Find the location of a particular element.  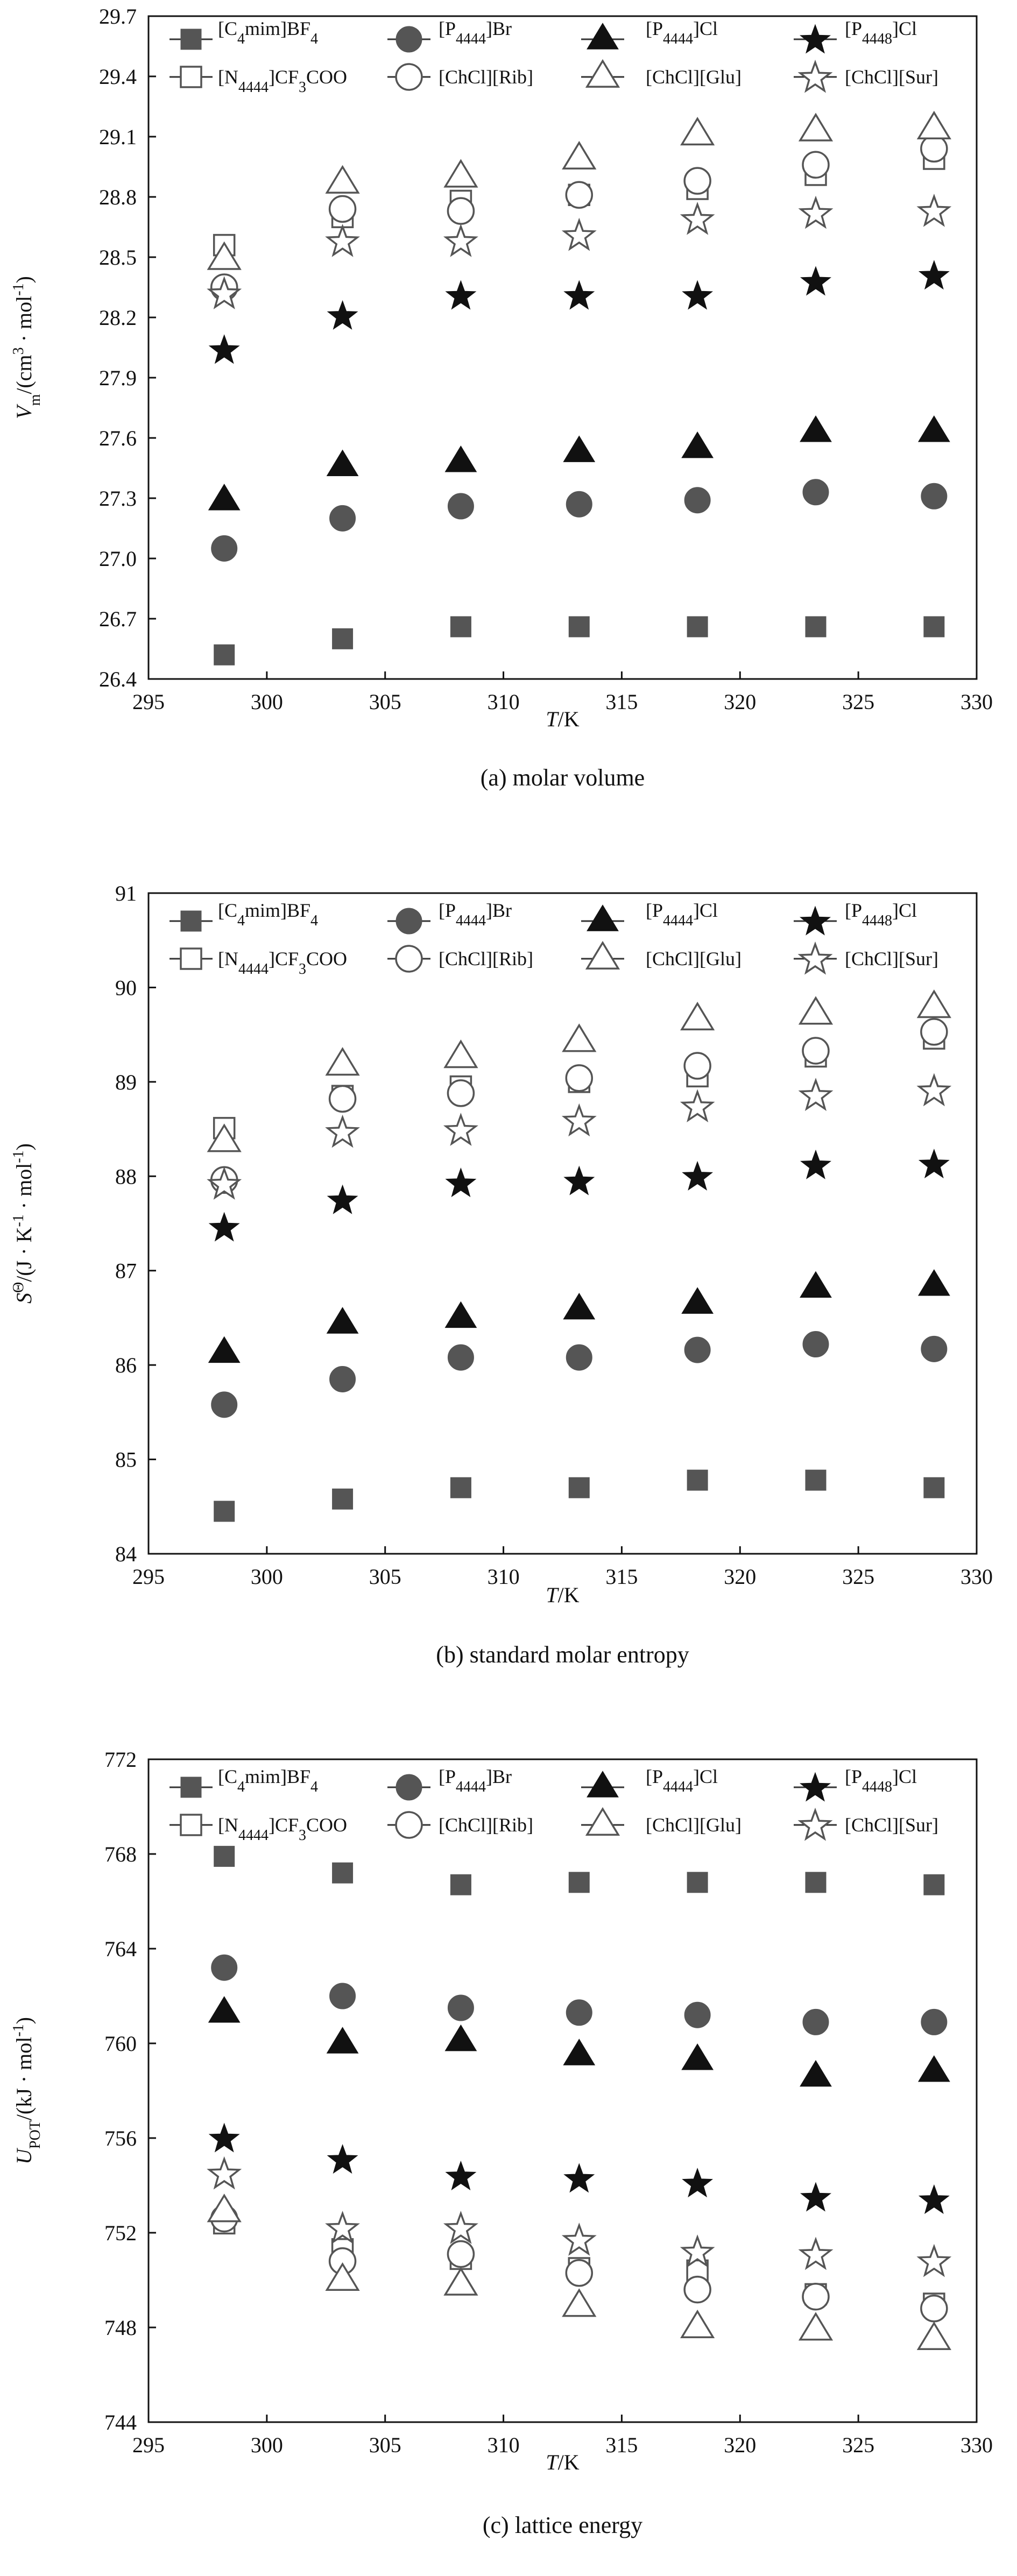

x-tick-label: 325 is located at coordinates (858, 1577).